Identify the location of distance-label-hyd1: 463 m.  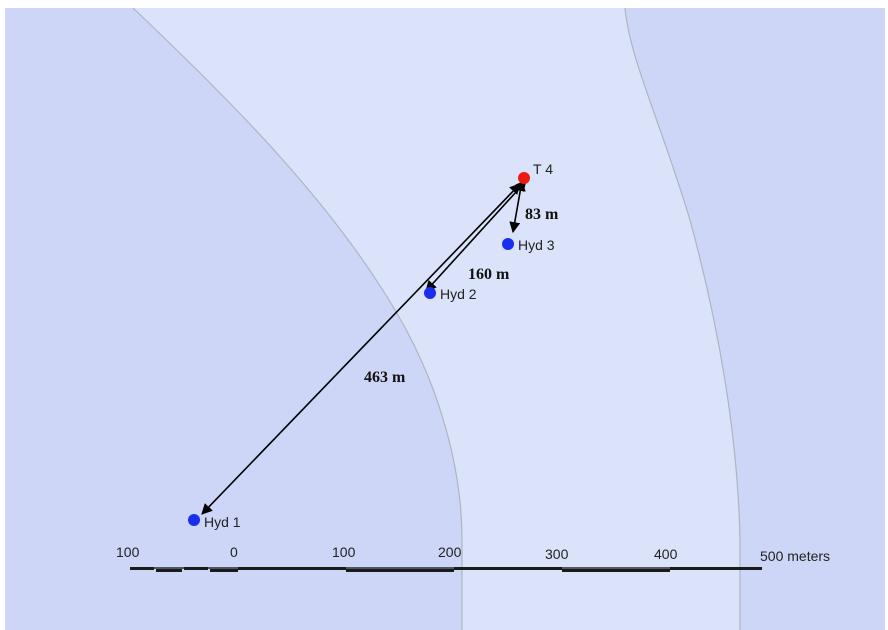
(385, 377).